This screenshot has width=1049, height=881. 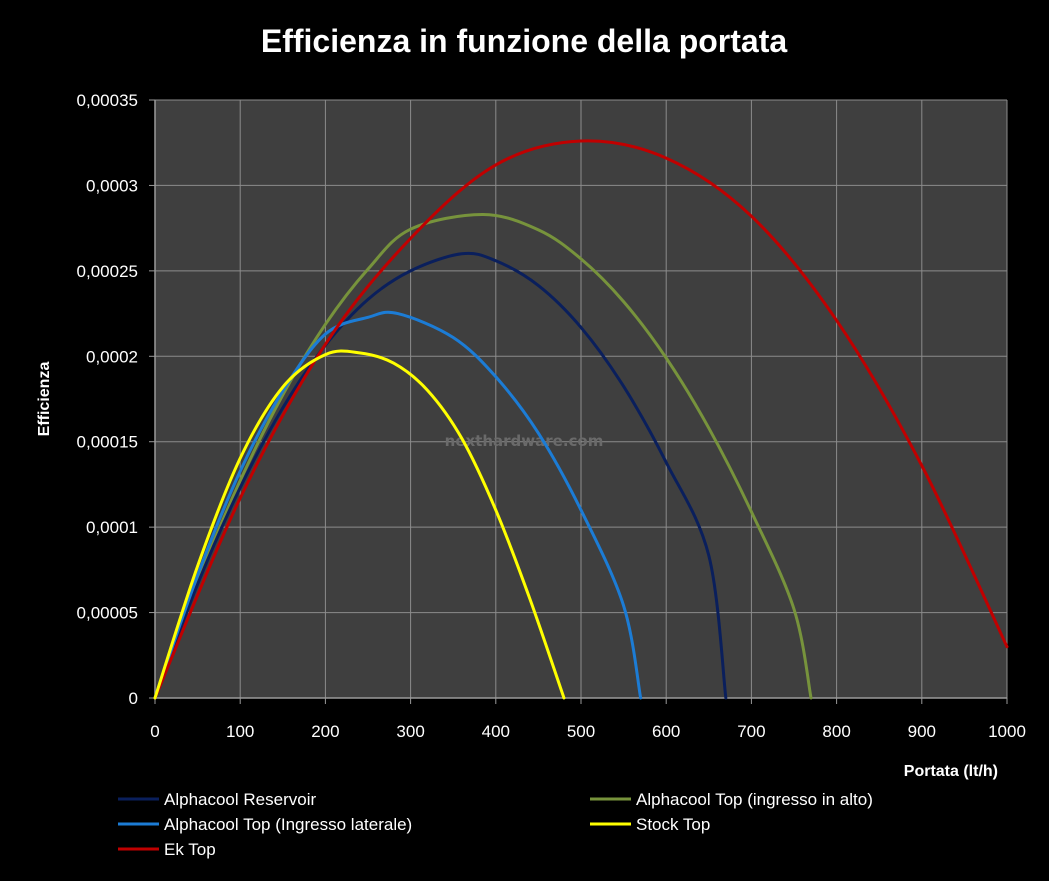 I want to click on x-axis-title: Portata (lt/h), so click(x=951, y=771).